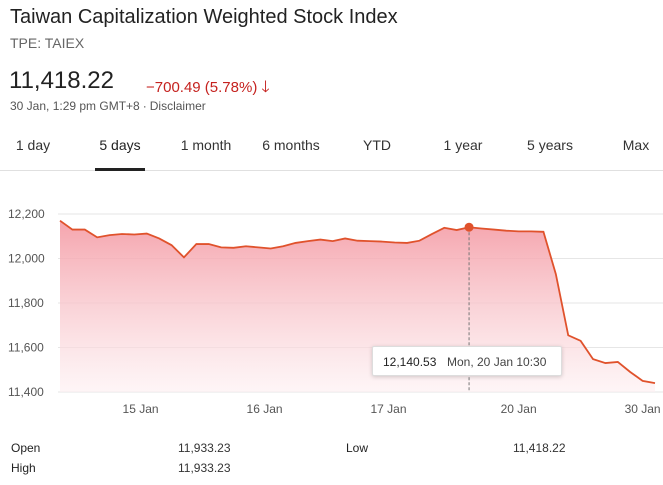 The image size is (663, 485). What do you see at coordinates (519, 409) in the screenshot?
I see `x-tick-label: 20 Jan` at bounding box center [519, 409].